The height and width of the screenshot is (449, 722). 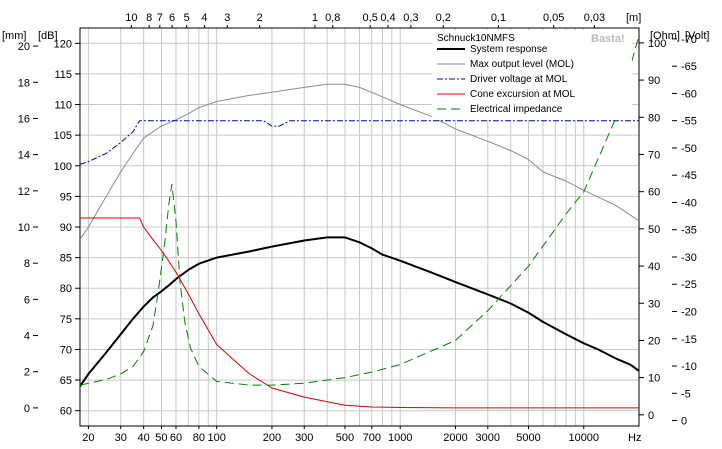 I want to click on ohm-tick-label: 10, so click(x=654, y=379).